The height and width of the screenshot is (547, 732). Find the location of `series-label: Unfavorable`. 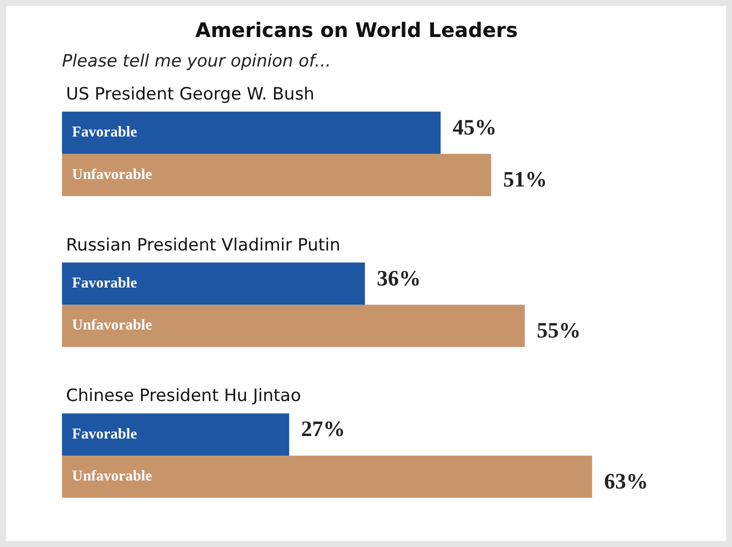

series-label: Unfavorable is located at coordinates (112, 174).